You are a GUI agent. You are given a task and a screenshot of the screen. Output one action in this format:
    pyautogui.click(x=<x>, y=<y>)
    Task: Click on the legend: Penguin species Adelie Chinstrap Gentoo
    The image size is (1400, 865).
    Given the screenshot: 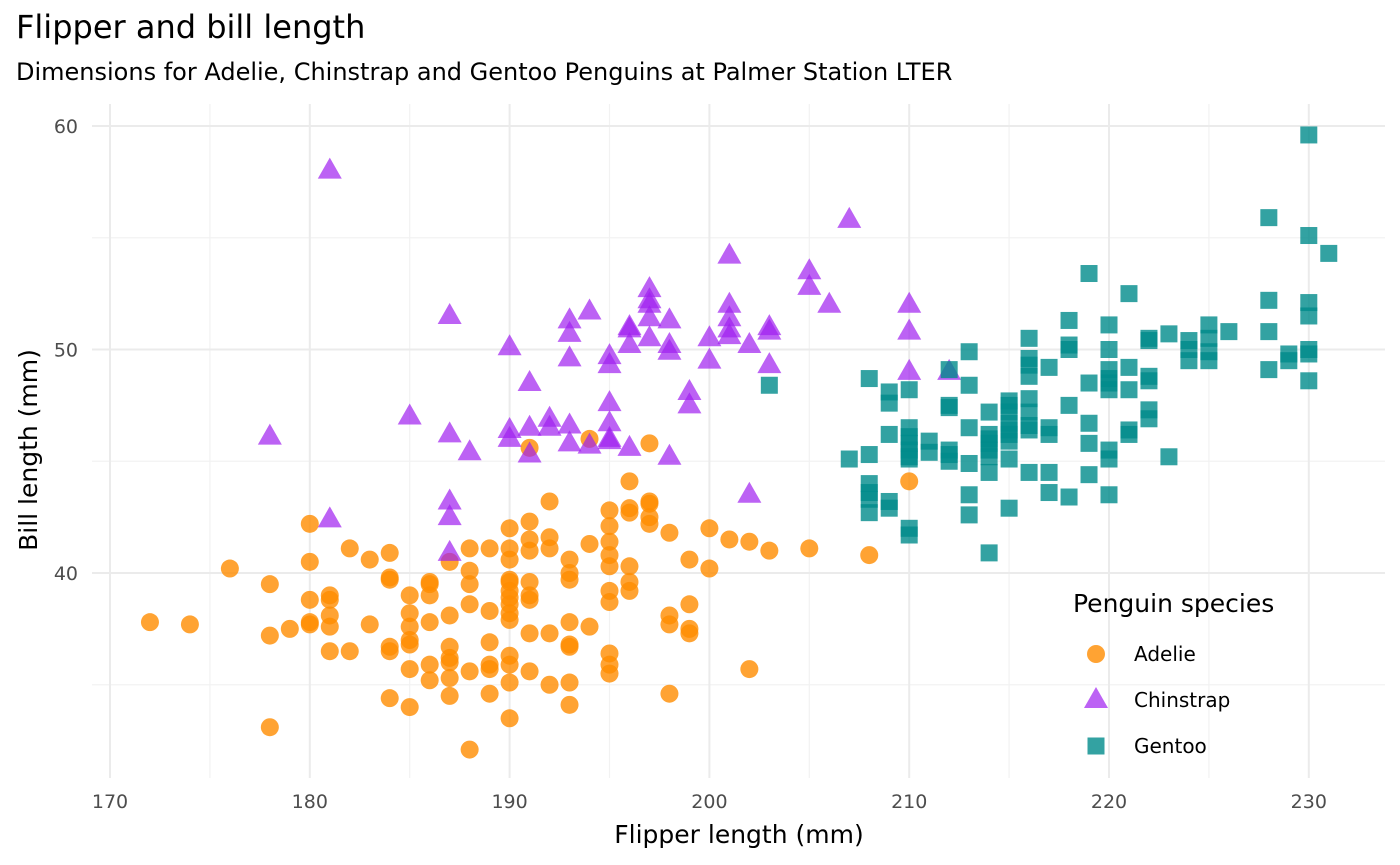 What is the action you would take?
    pyautogui.click(x=1173, y=673)
    